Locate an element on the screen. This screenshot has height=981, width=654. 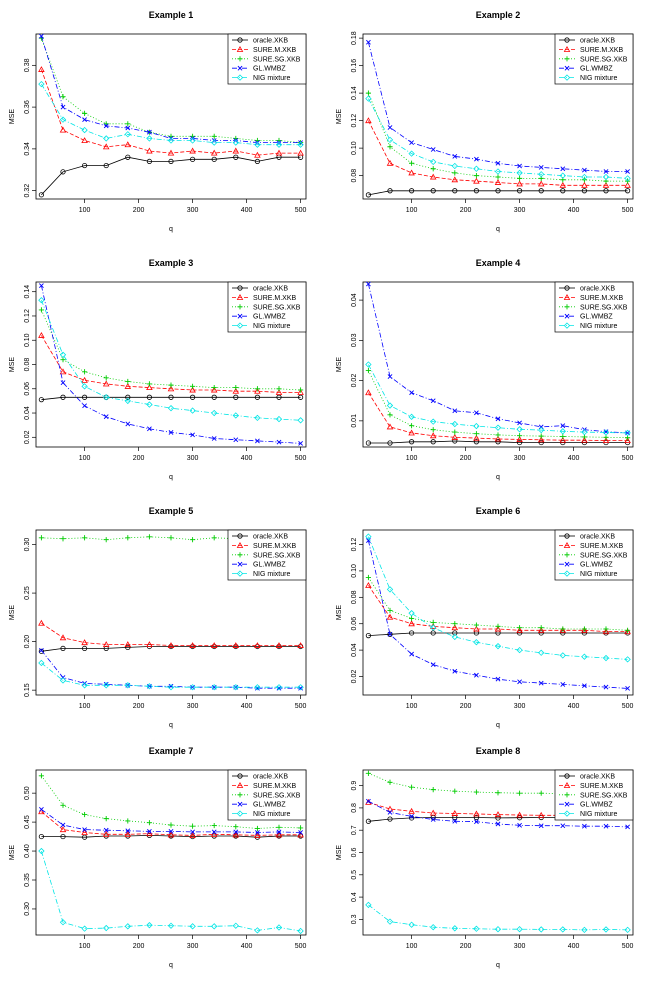
plot-frame is located at coordinates (498, 612).